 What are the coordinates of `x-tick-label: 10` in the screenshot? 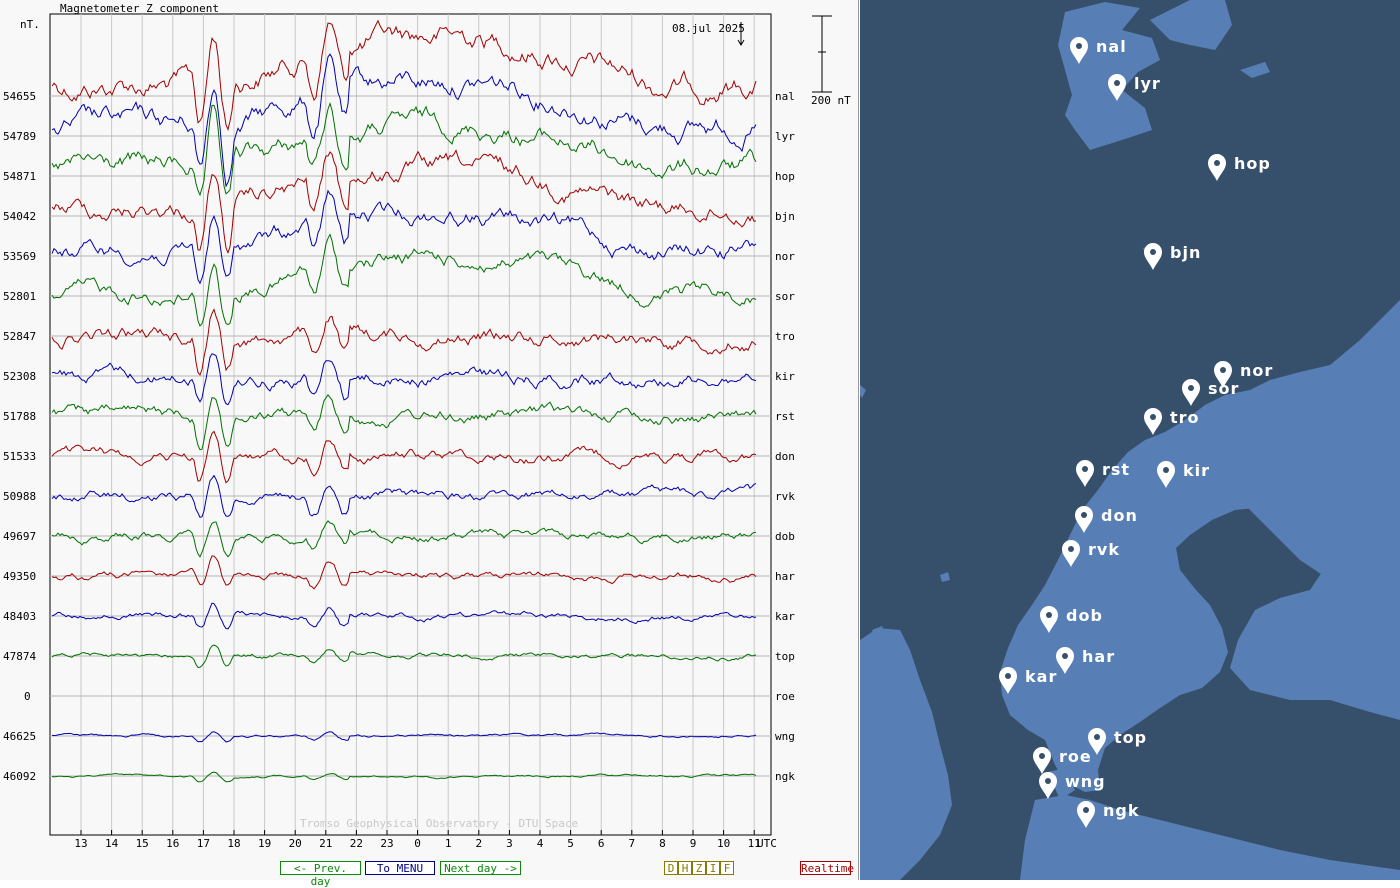 It's located at (723, 843).